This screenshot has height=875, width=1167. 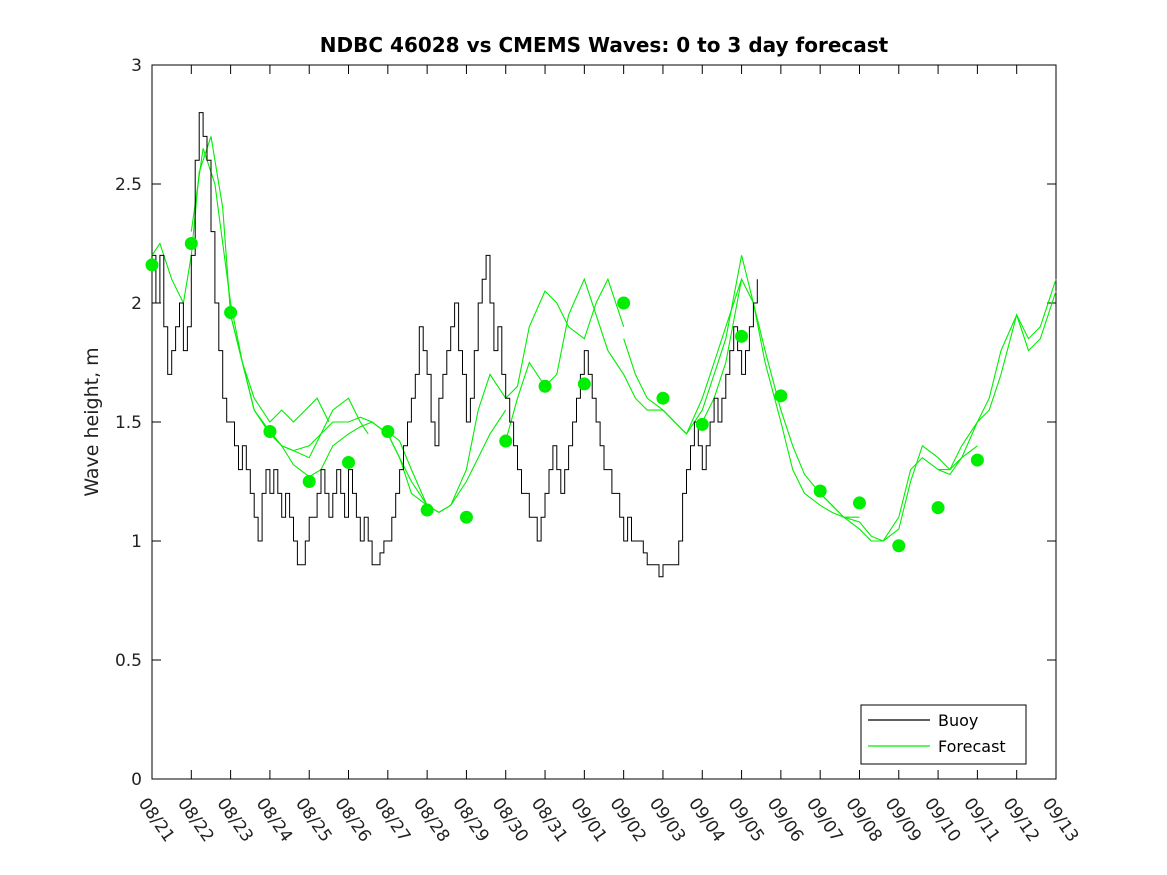 What do you see at coordinates (128, 661) in the screenshot?
I see `y-tick-label: 0.5` at bounding box center [128, 661].